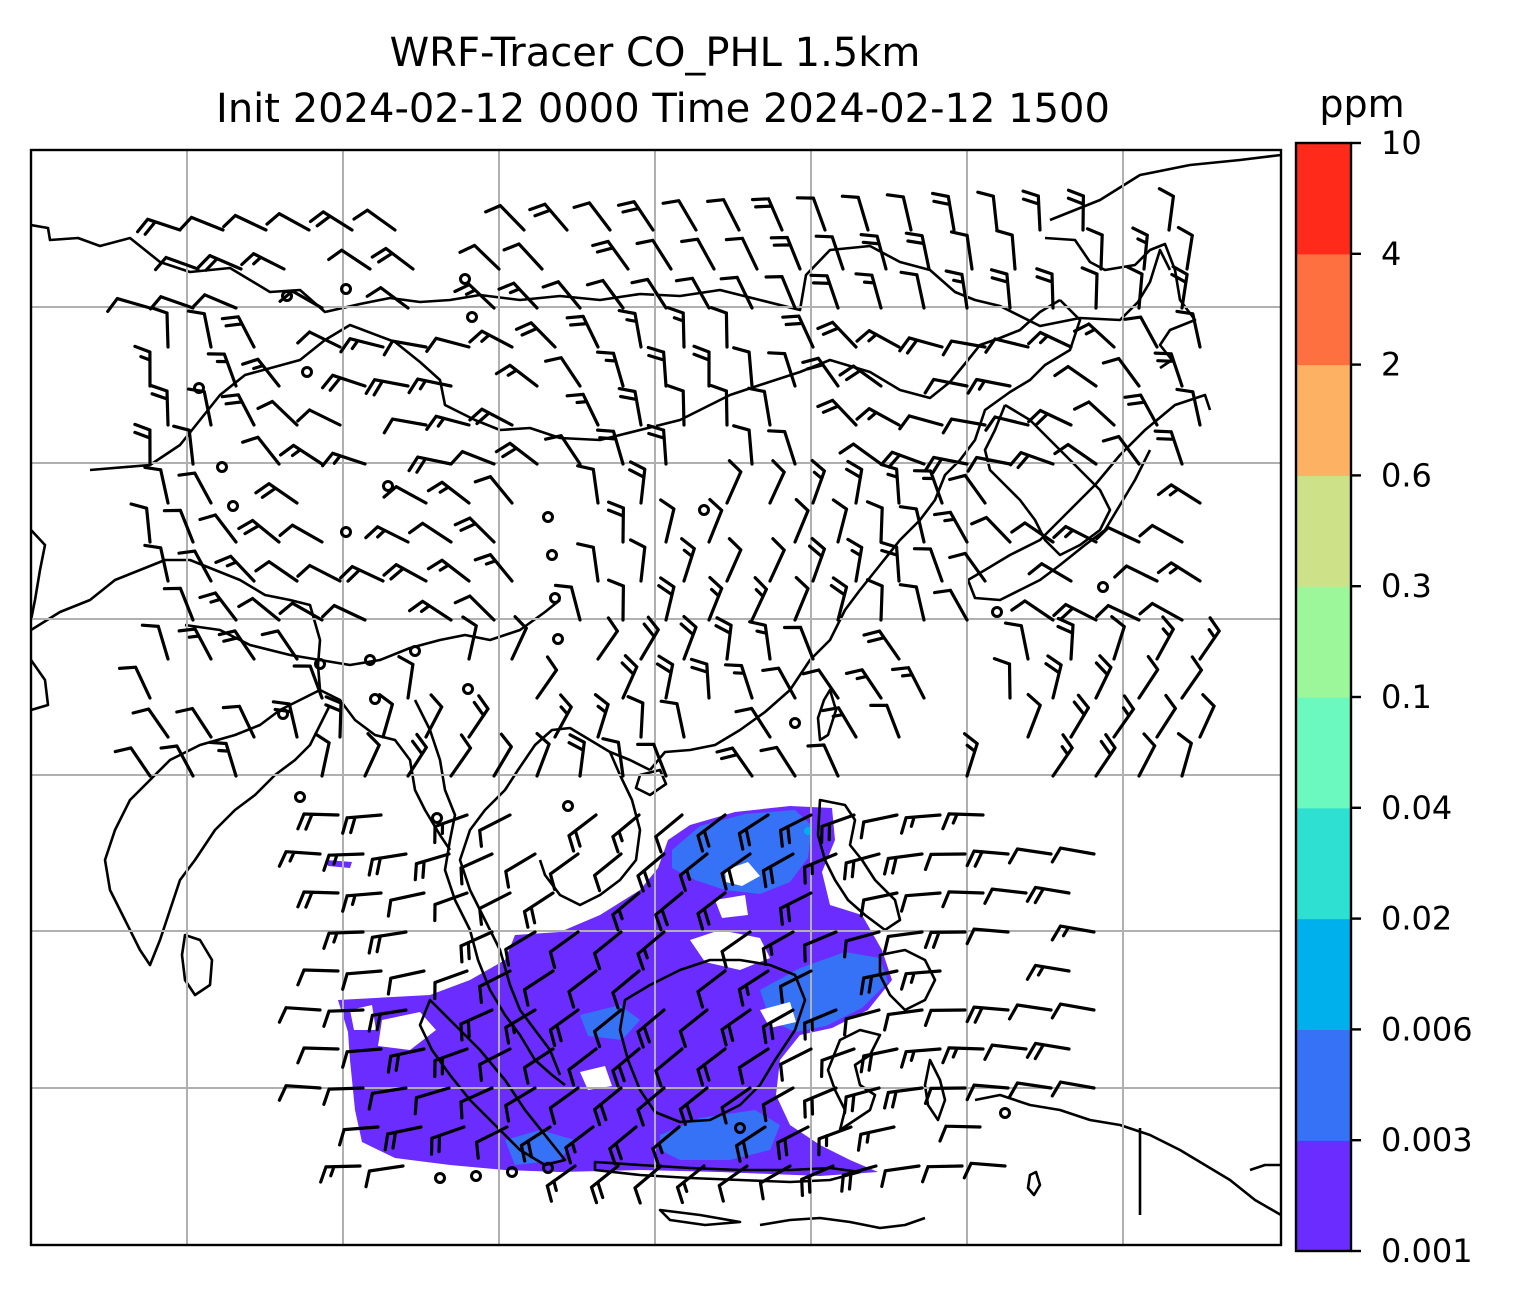 This screenshot has height=1306, width=1528. What do you see at coordinates (935, 1090) in the screenshot?
I see `coastline-maluku` at bounding box center [935, 1090].